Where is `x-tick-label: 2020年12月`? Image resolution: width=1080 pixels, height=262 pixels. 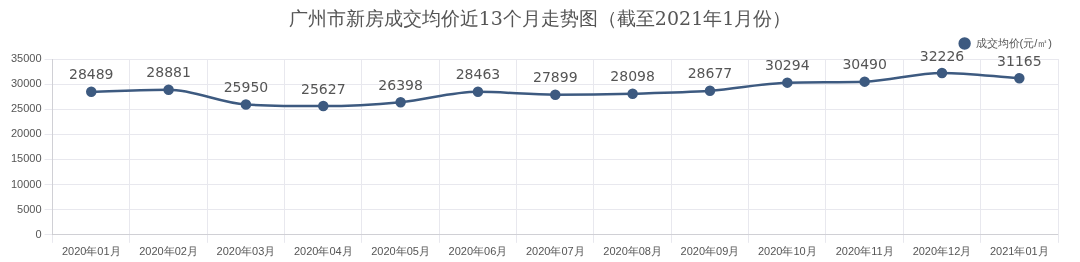 x-tick-label: 2020年12月 is located at coordinates (942, 251).